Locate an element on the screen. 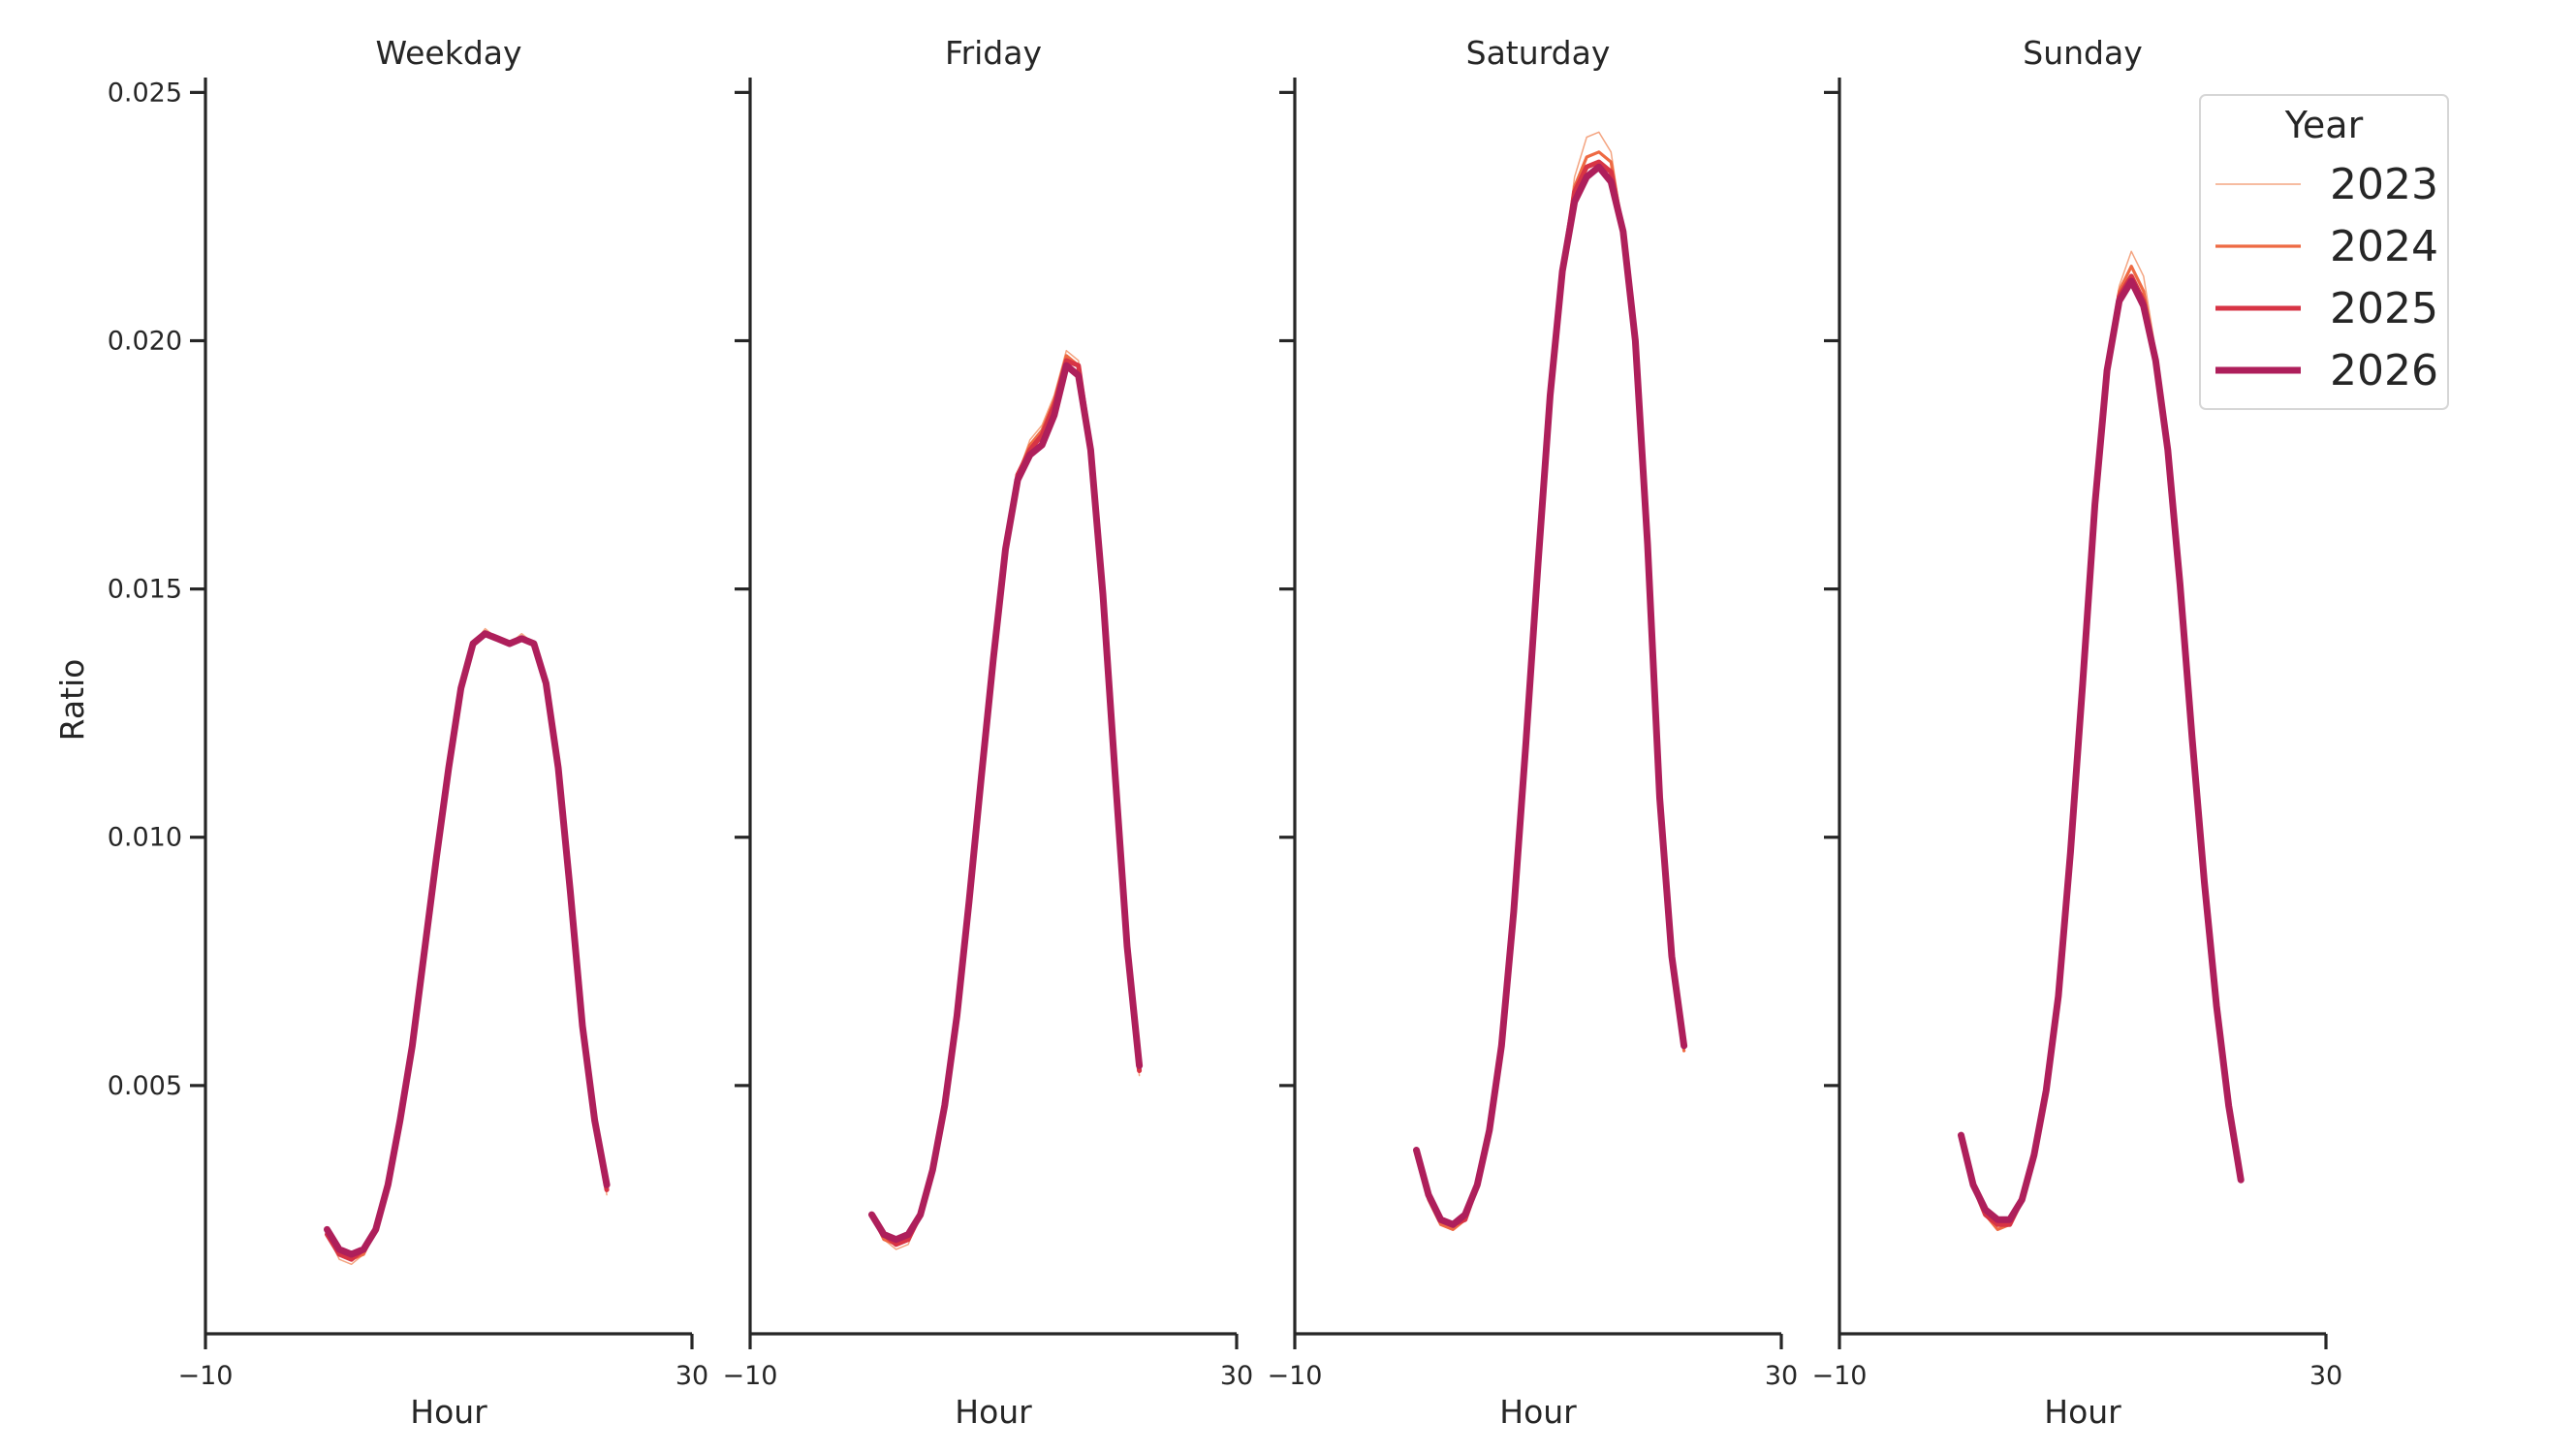  legend-title: Year is located at coordinates (2324, 125).